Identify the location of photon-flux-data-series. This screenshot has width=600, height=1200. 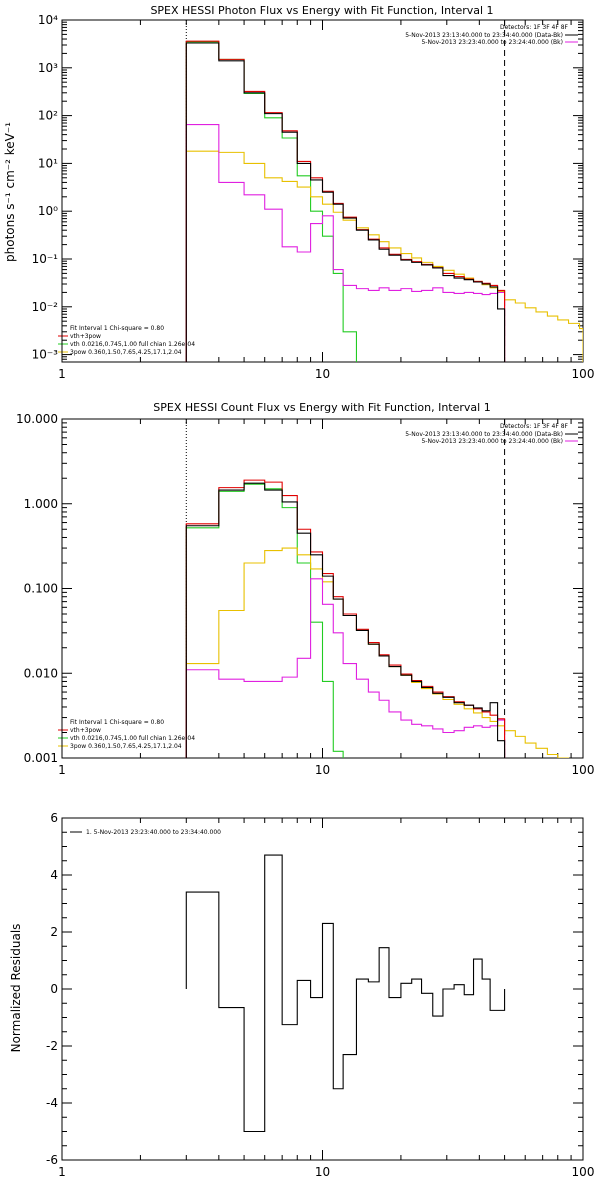
(345, 202).